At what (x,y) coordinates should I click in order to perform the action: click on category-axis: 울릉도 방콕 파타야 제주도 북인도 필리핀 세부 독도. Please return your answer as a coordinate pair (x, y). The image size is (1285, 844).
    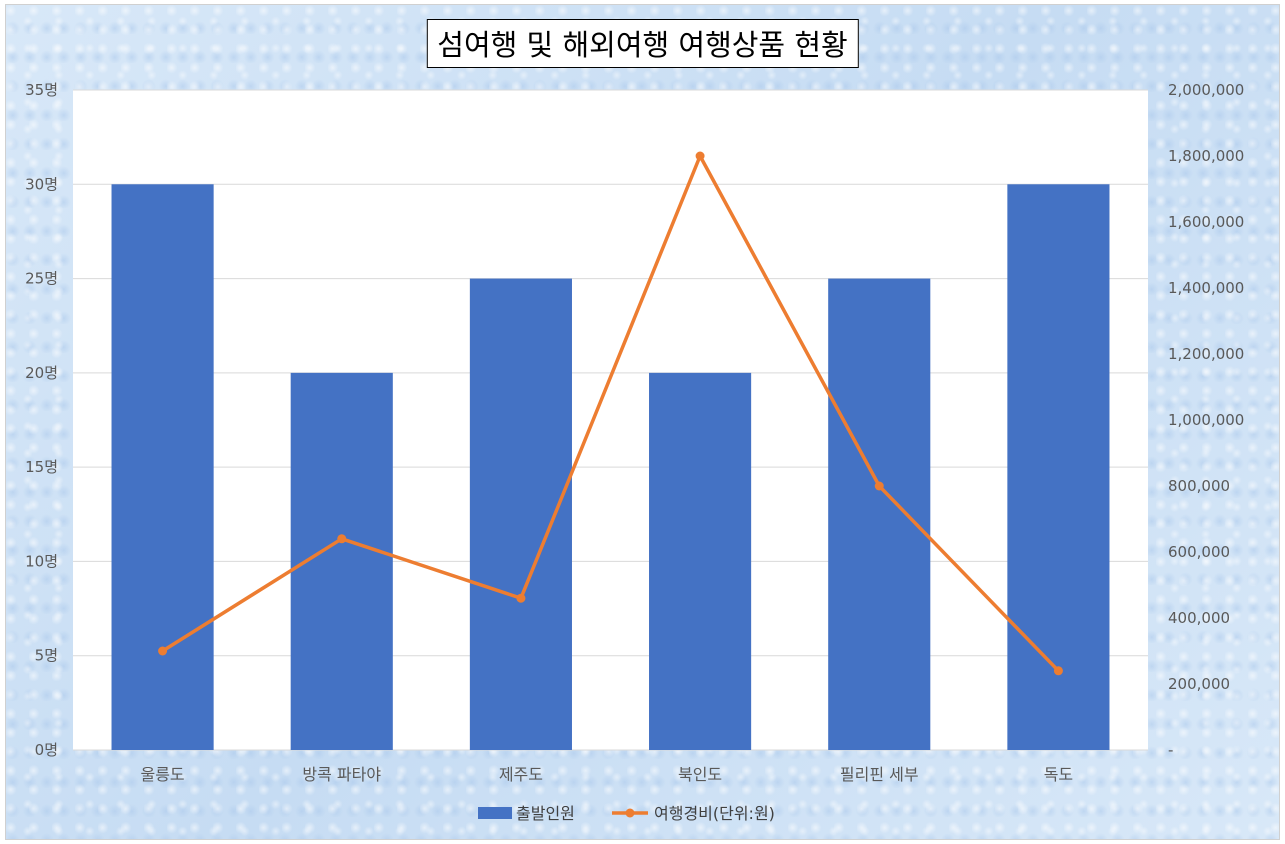
    Looking at the image, I should click on (606, 774).